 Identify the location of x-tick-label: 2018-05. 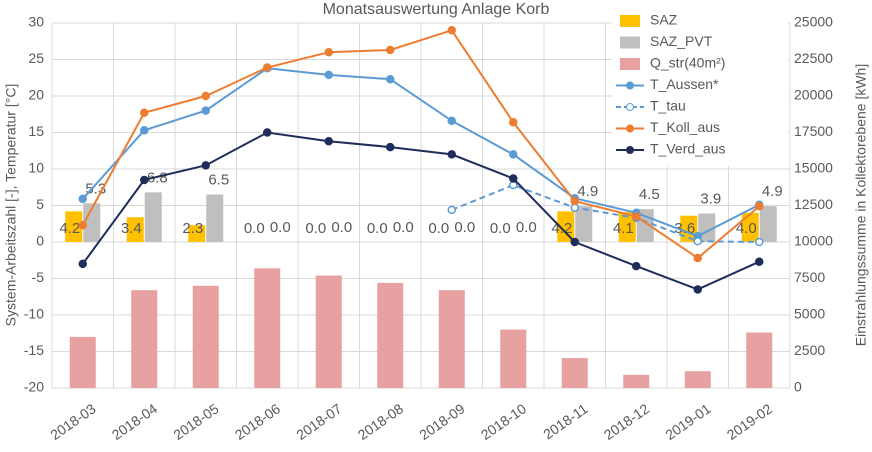
(195, 421).